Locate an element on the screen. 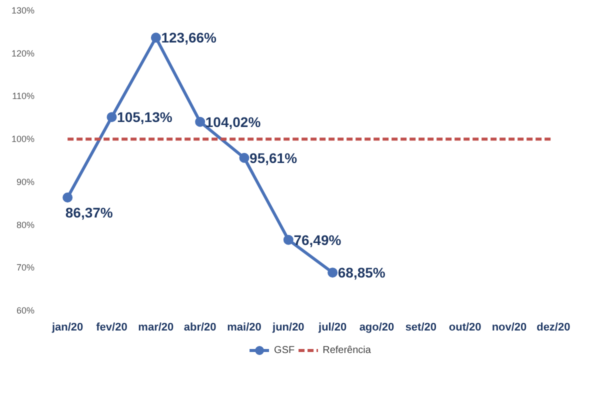 The width and height of the screenshot is (592, 403). x-tick-label: ago/20 is located at coordinates (376, 328).